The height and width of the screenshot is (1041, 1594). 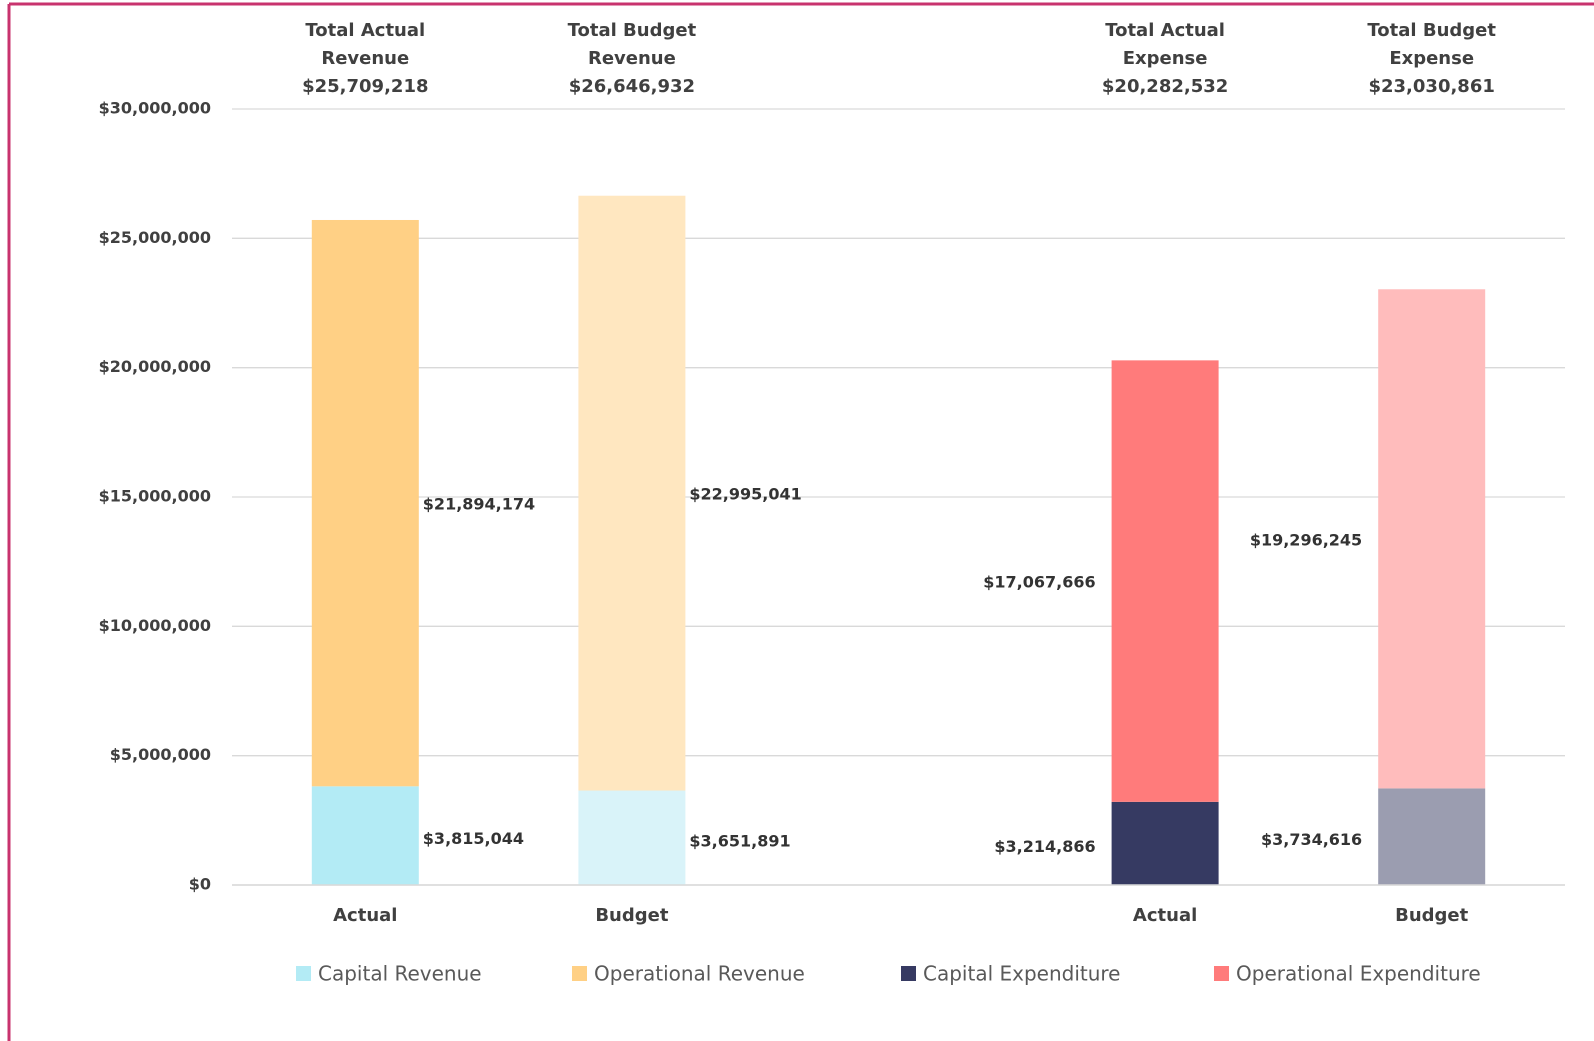 I want to click on legend-label: Capital Revenue, so click(x=400, y=974).